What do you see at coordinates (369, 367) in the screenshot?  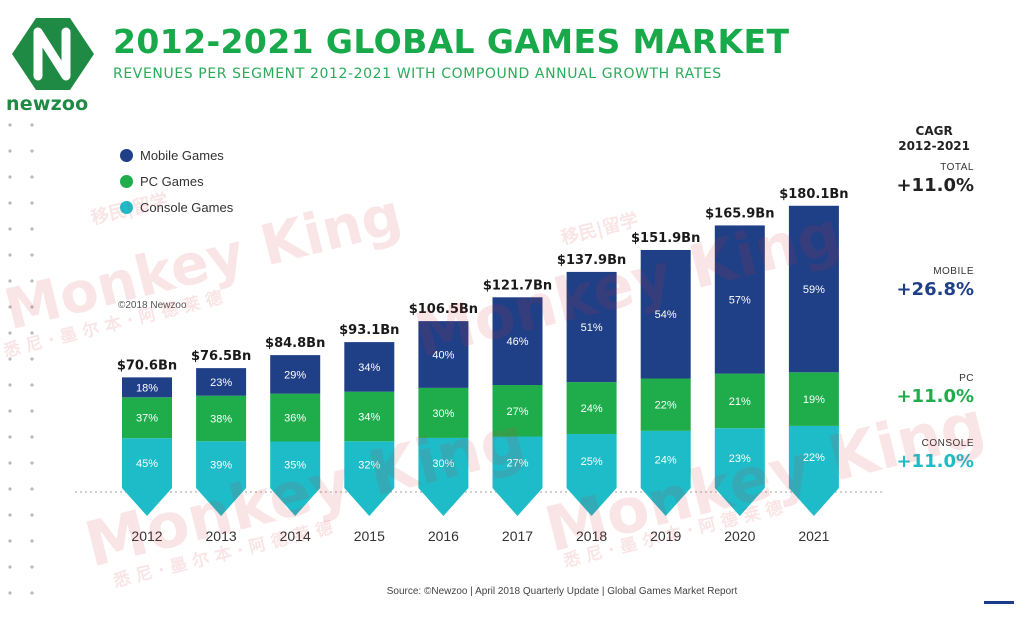 I see `bar-segment-mobile-2015` at bounding box center [369, 367].